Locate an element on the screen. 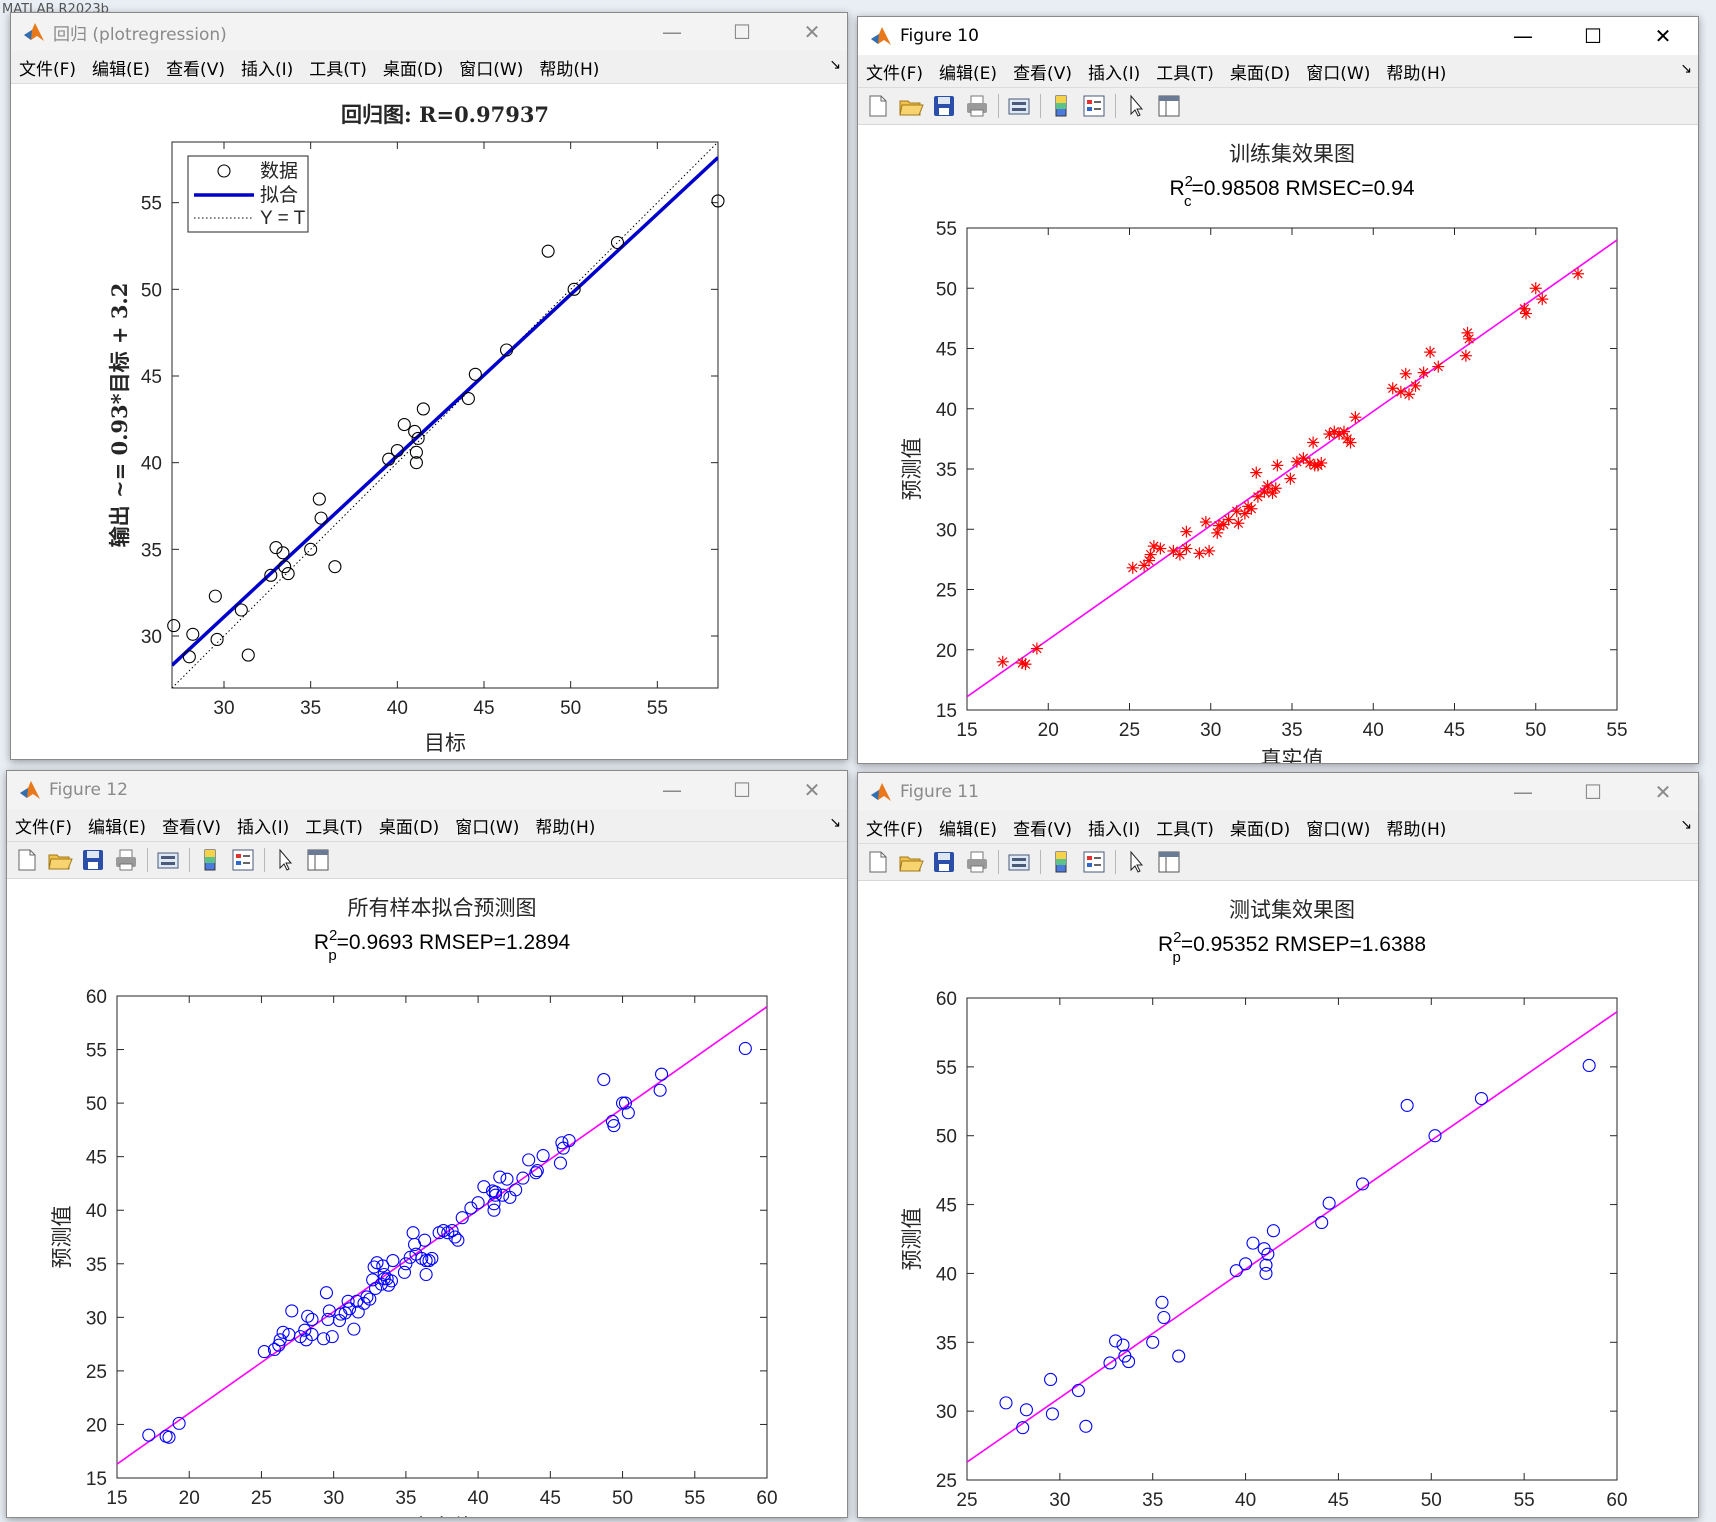 This screenshot has height=1522, width=1716. title-bar: Figure 11 — ☐ ✕ is located at coordinates (1278, 792).